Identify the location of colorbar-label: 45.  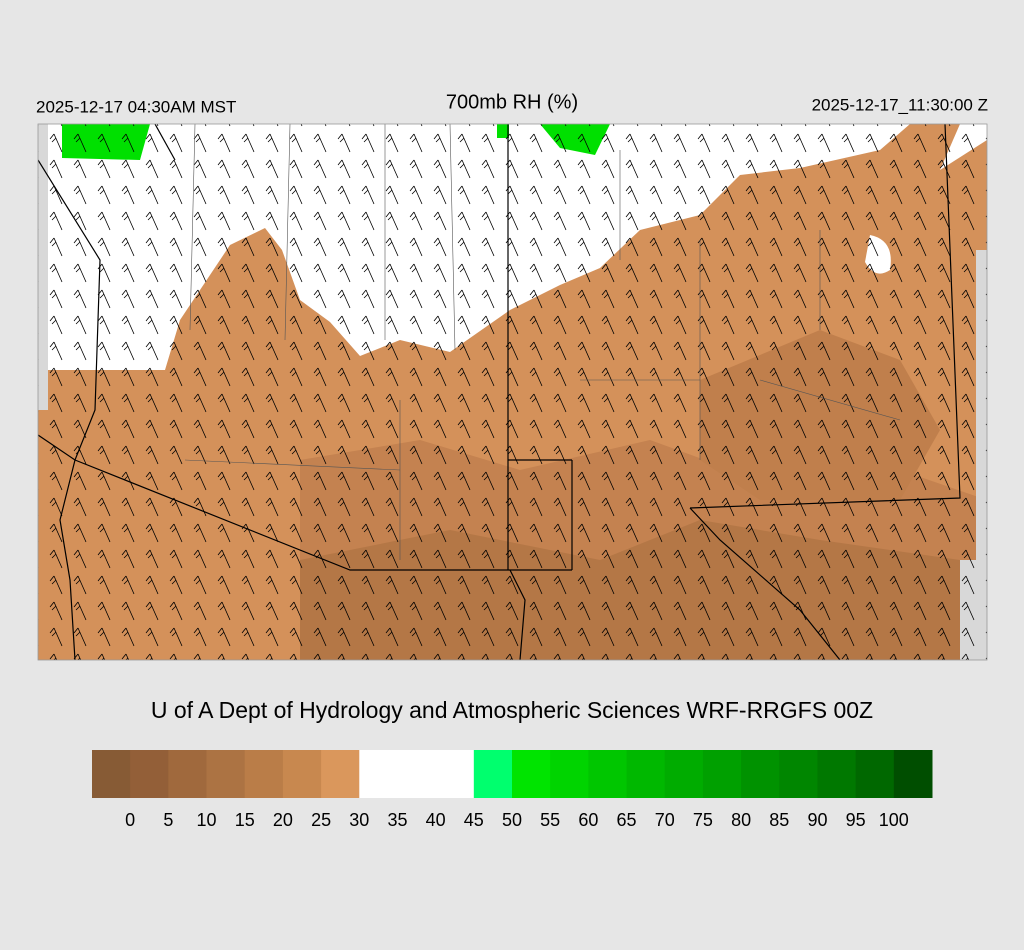
(474, 820).